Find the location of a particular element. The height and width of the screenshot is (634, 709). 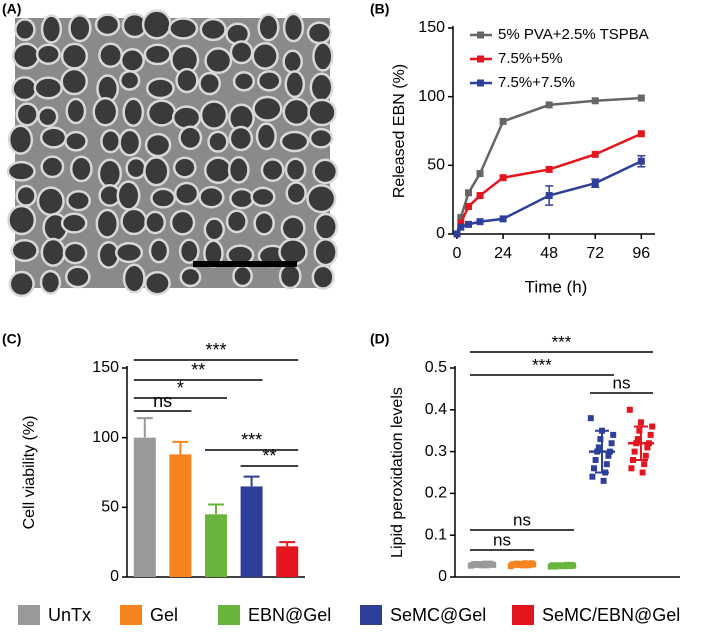

y-tick-label: 100 is located at coordinates (105, 437).